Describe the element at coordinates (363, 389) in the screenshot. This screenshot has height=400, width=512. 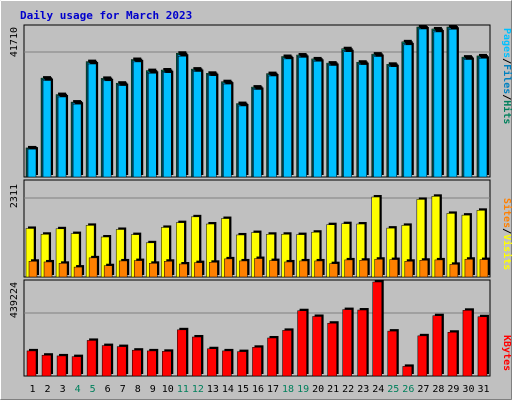
I see `x-tick-label-day-23: 23` at that location.